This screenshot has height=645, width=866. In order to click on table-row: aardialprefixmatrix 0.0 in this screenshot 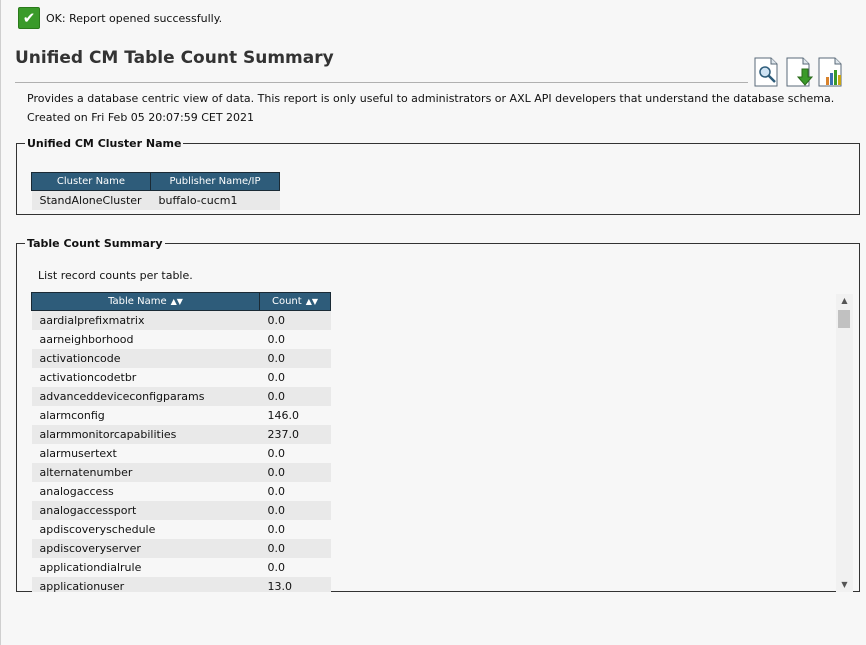, I will do `click(181, 320)`.